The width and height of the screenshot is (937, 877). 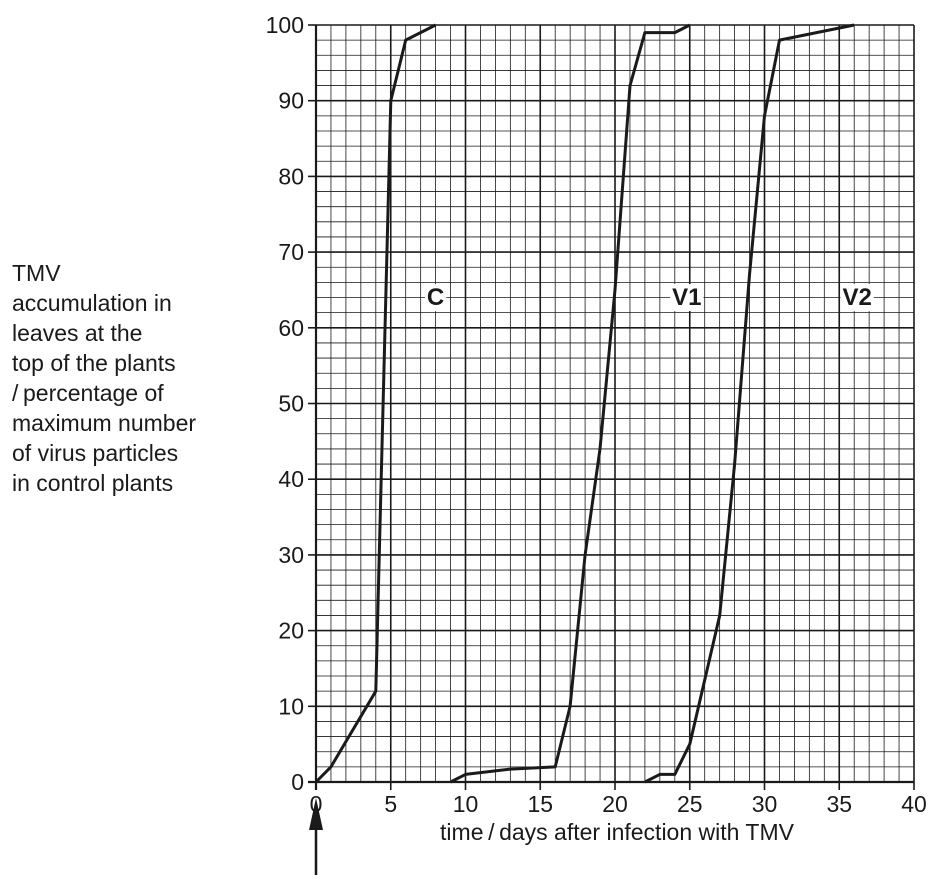 I want to click on series-line-c, so click(x=375, y=403).